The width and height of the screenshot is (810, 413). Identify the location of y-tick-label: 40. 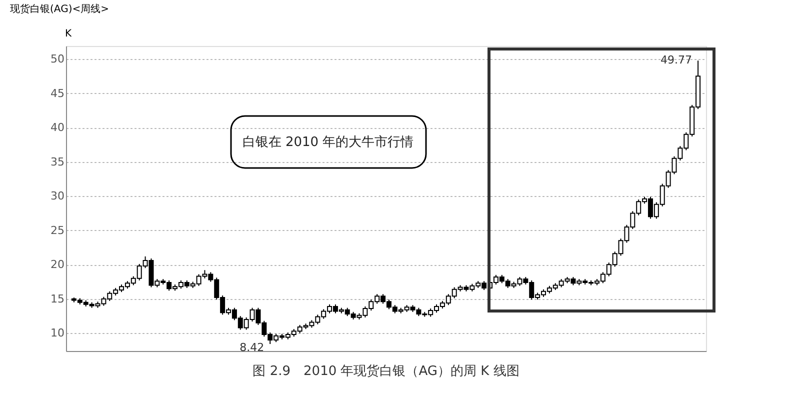
(57, 127).